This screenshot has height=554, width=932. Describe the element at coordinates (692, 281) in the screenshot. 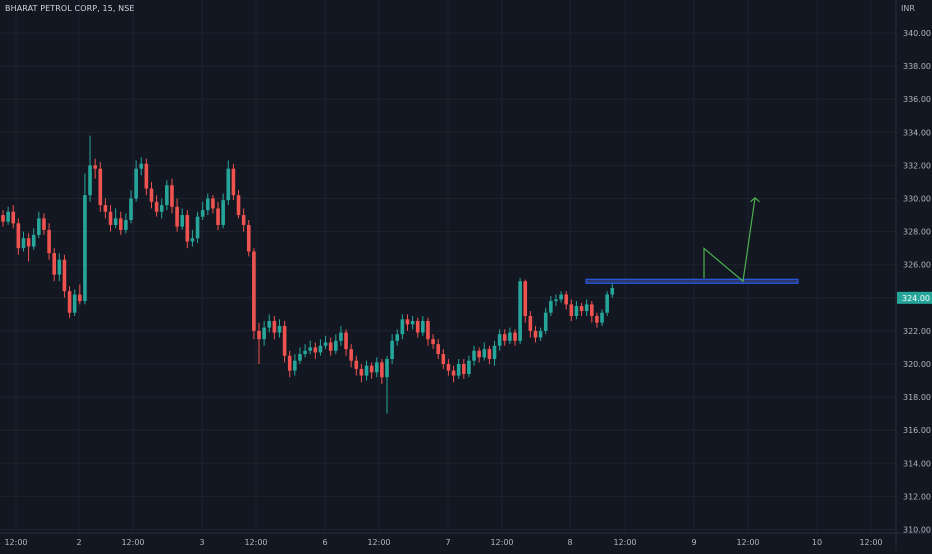

I see `horizontal-level-line` at that location.